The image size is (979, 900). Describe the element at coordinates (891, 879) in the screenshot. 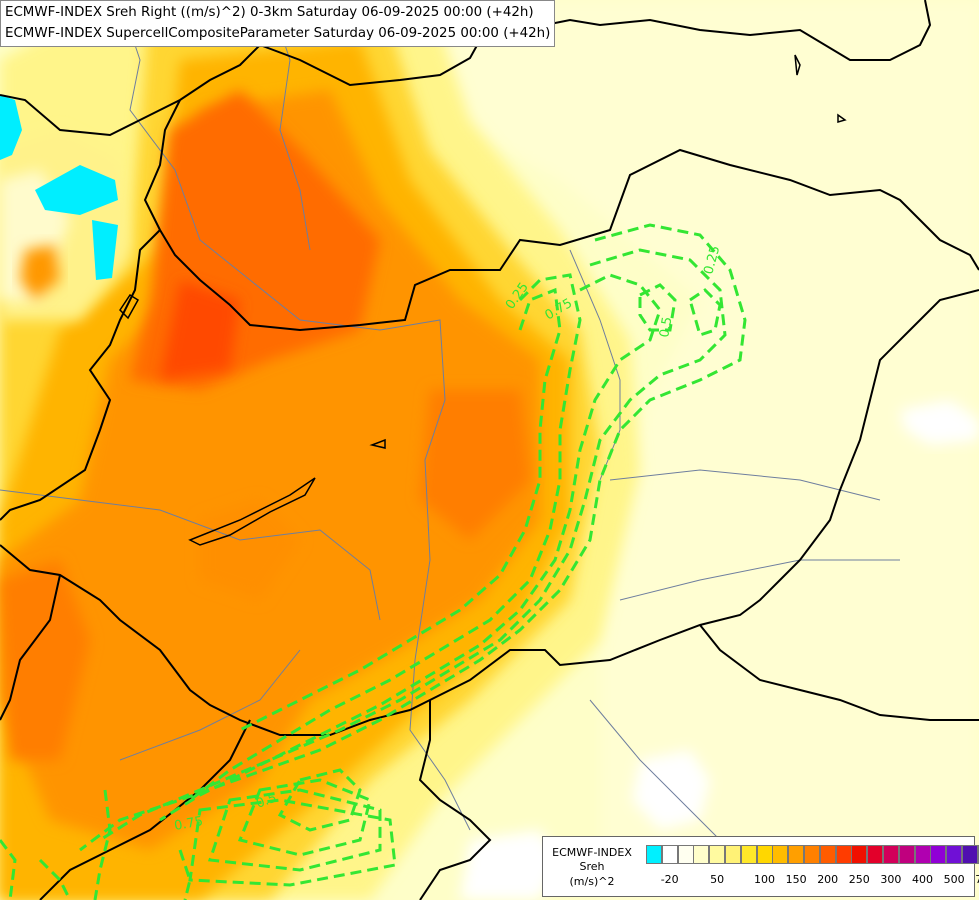

I see `legend-tick-label: 300` at that location.